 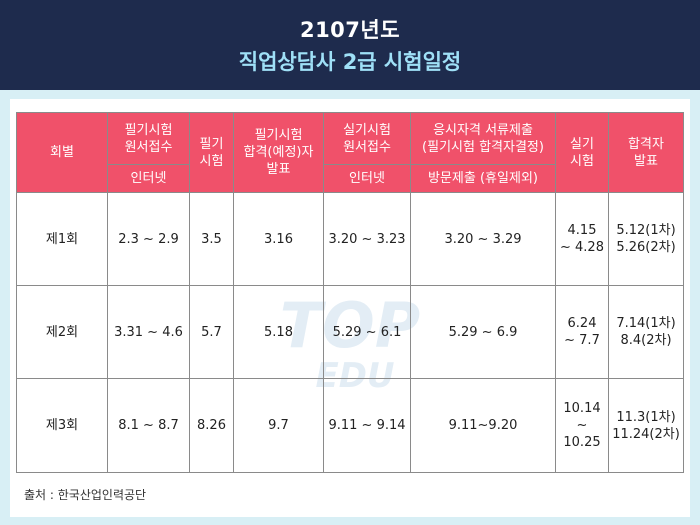 What do you see at coordinates (367, 332) in the screenshot?
I see `cell-practical-application: 5.29 ~ 6.1` at bounding box center [367, 332].